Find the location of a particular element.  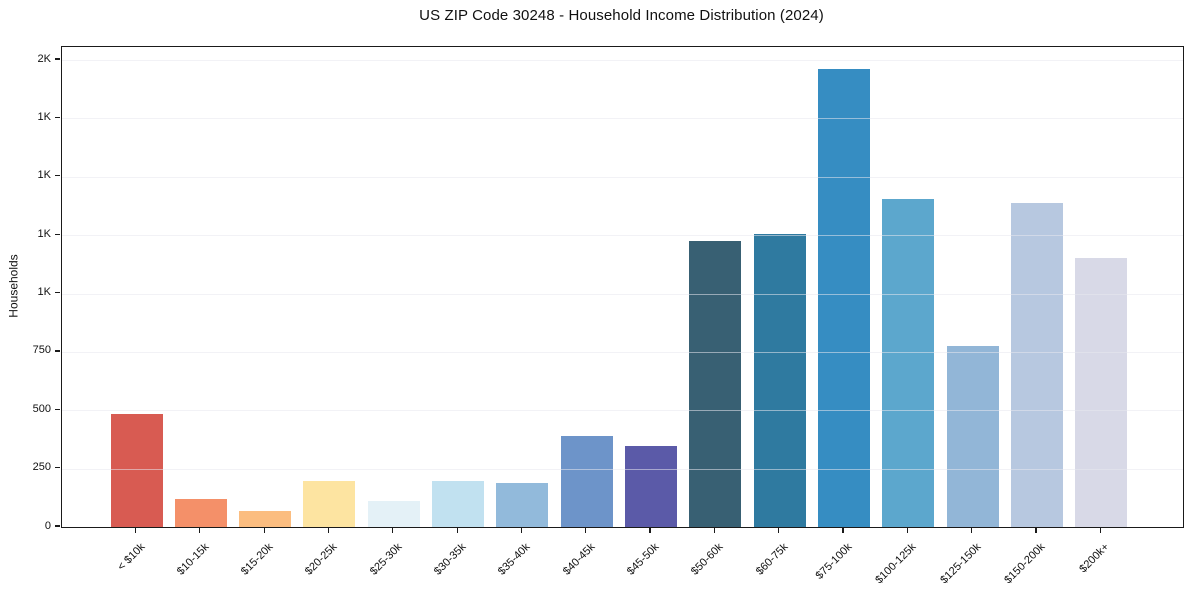

bar-25-30k is located at coordinates (393, 513).